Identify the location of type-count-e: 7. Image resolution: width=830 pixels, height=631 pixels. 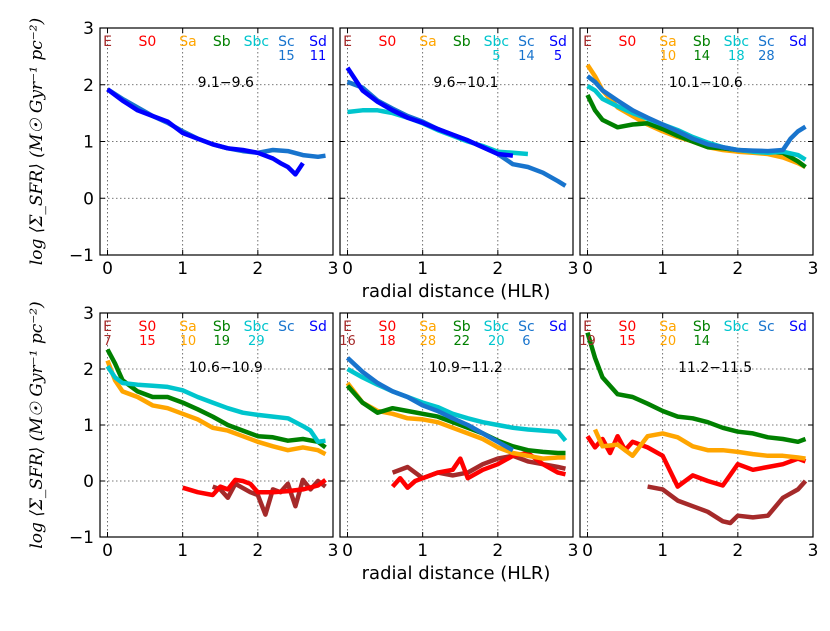
(107, 341).